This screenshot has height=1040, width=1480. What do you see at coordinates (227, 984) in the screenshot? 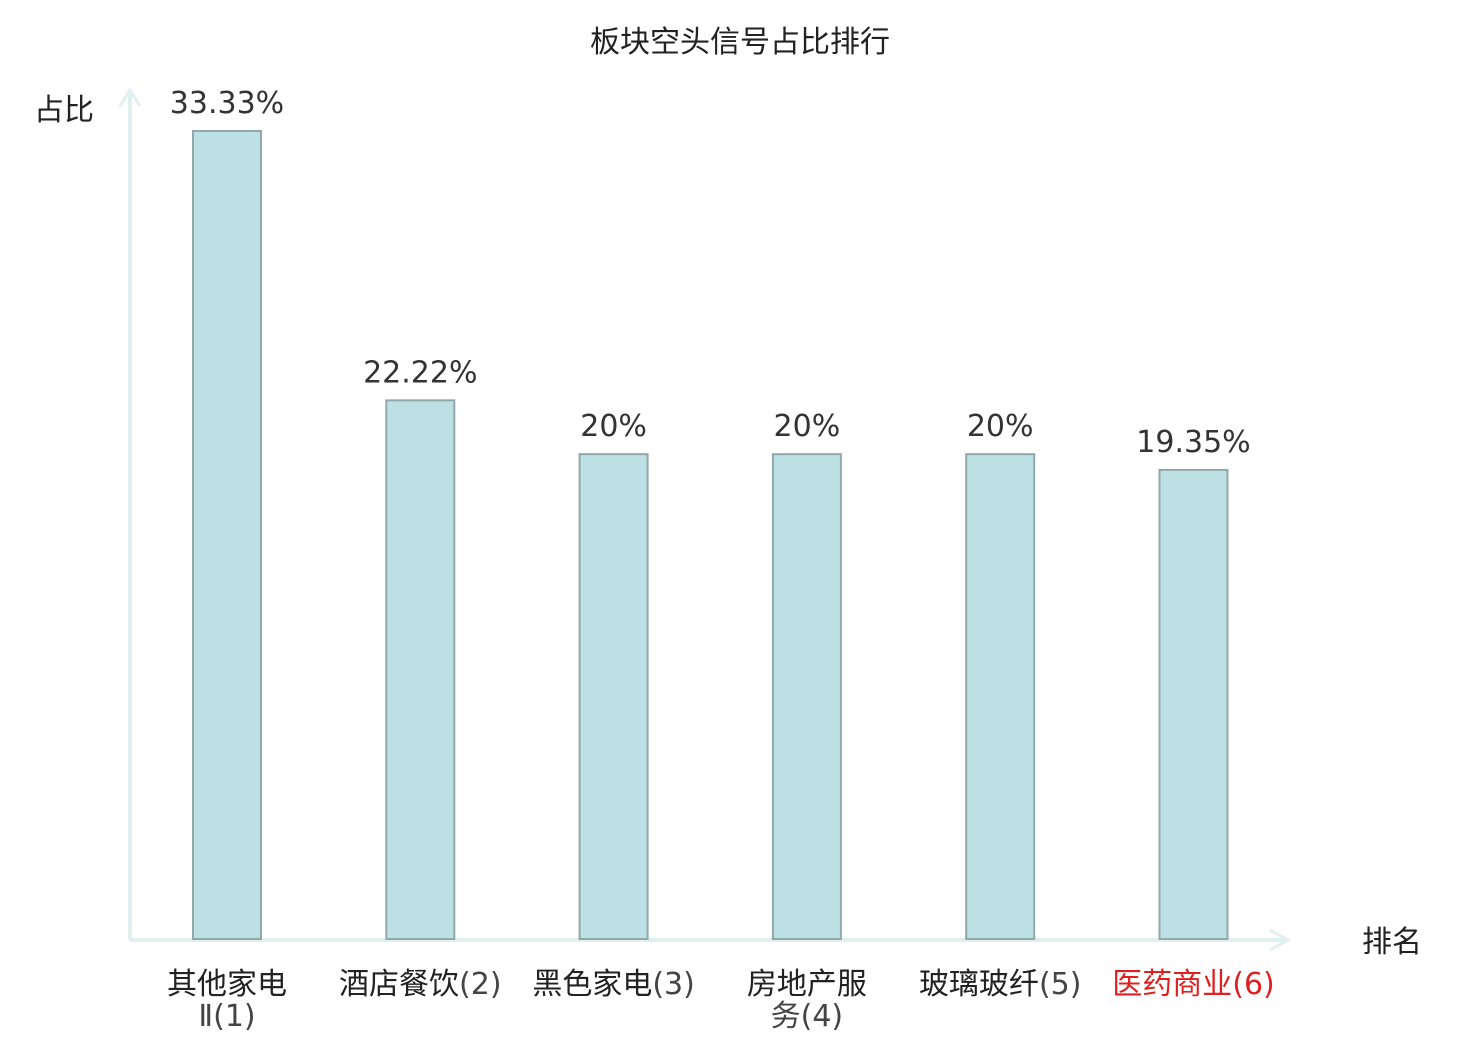
I see `category-label: 其他家电` at bounding box center [227, 984].